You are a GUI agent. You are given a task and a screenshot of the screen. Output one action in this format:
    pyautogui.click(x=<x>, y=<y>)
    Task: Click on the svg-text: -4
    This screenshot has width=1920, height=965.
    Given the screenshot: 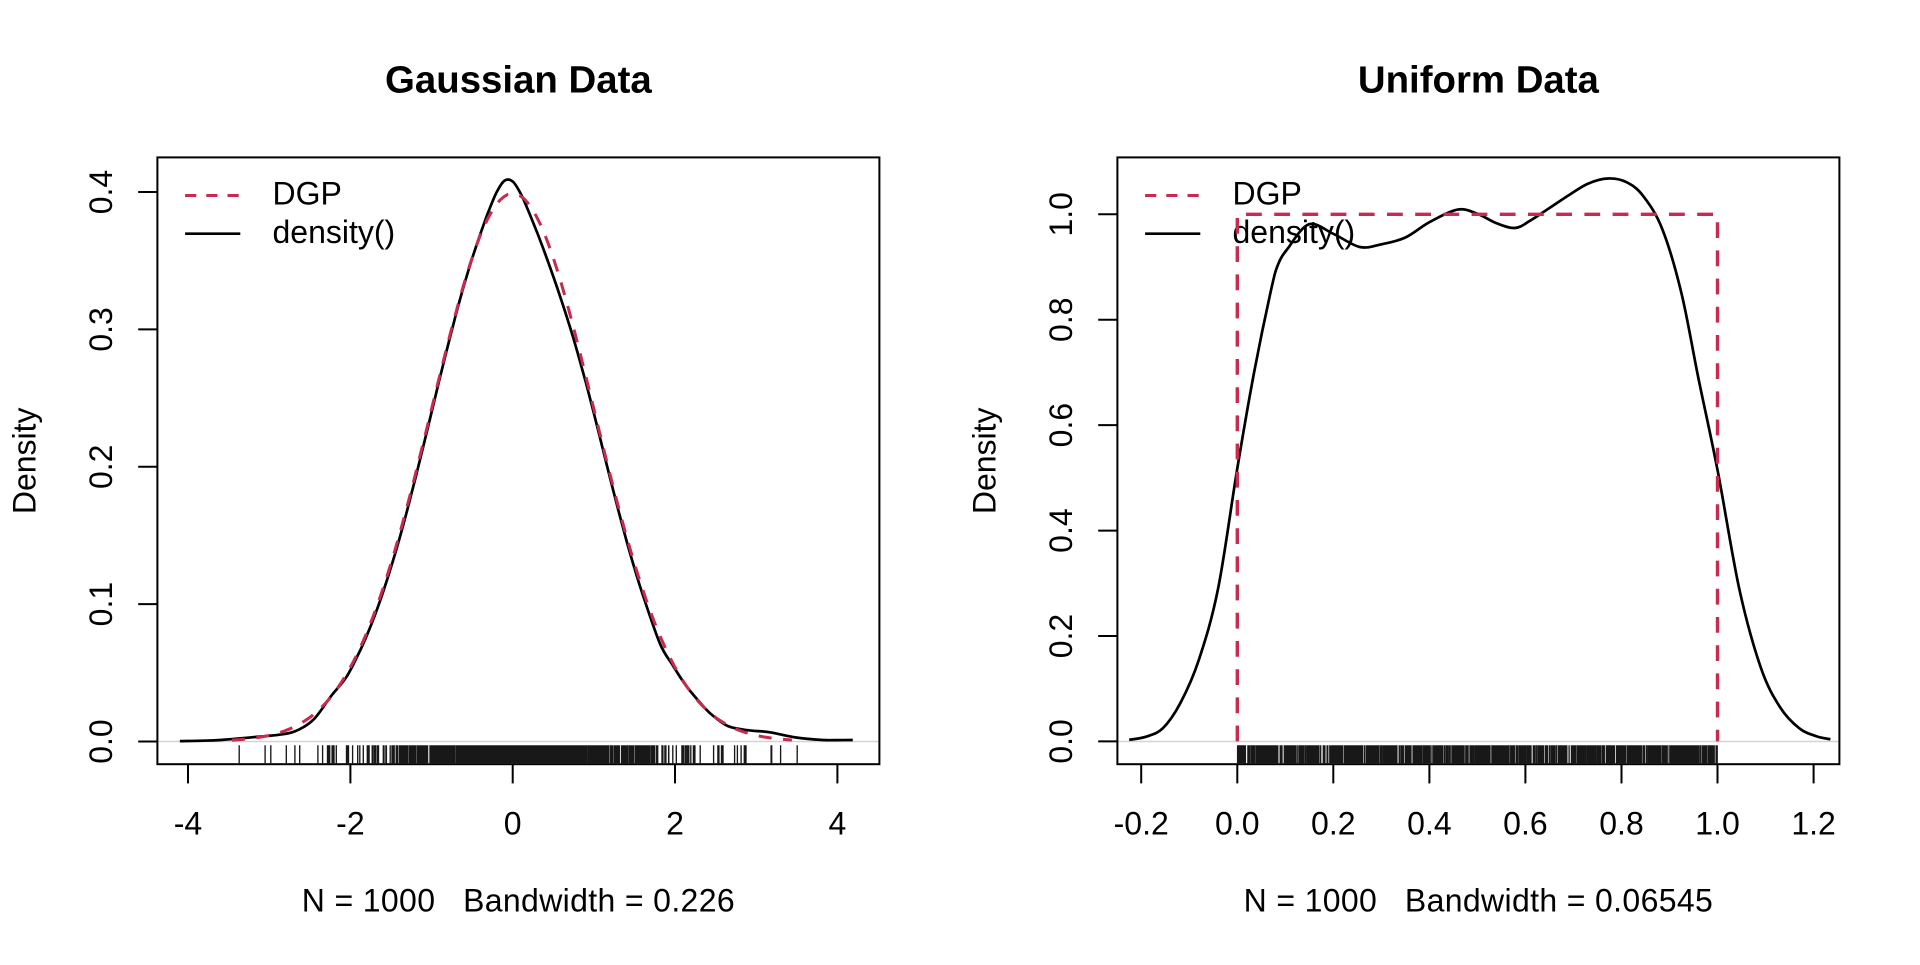 What is the action you would take?
    pyautogui.click(x=188, y=824)
    